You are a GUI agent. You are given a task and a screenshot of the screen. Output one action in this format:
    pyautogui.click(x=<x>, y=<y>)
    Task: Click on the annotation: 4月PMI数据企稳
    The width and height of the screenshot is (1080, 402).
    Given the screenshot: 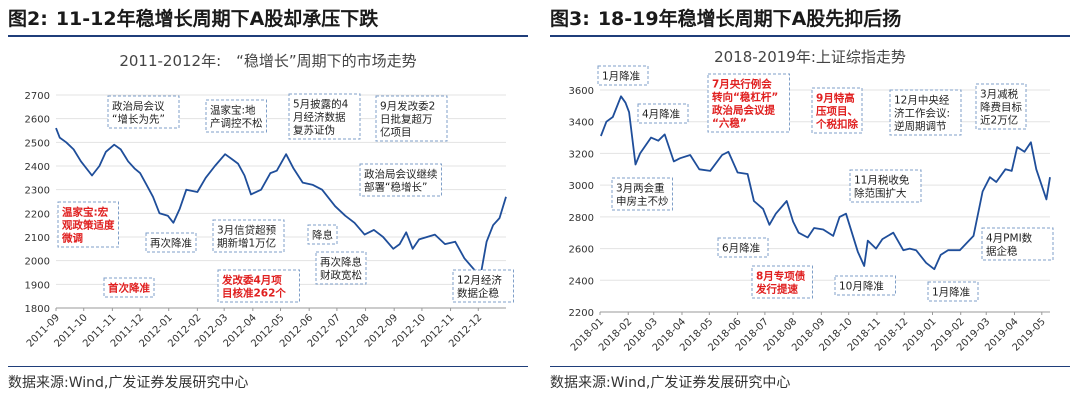 What is the action you would take?
    pyautogui.click(x=1017, y=244)
    